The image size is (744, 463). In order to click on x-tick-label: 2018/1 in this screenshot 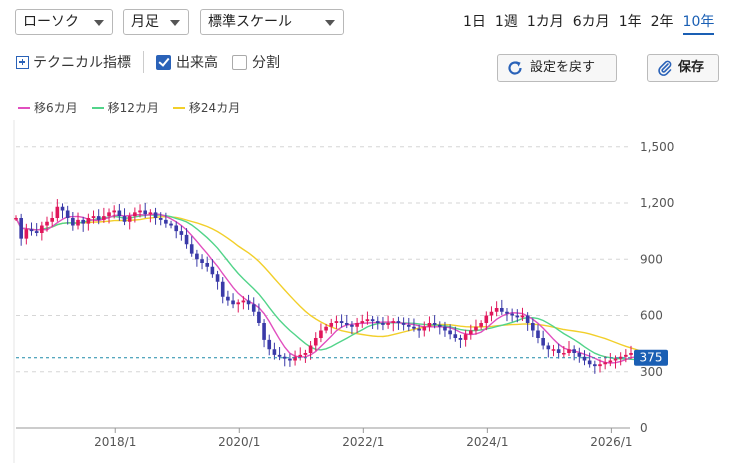, I will do `click(115, 442)`.